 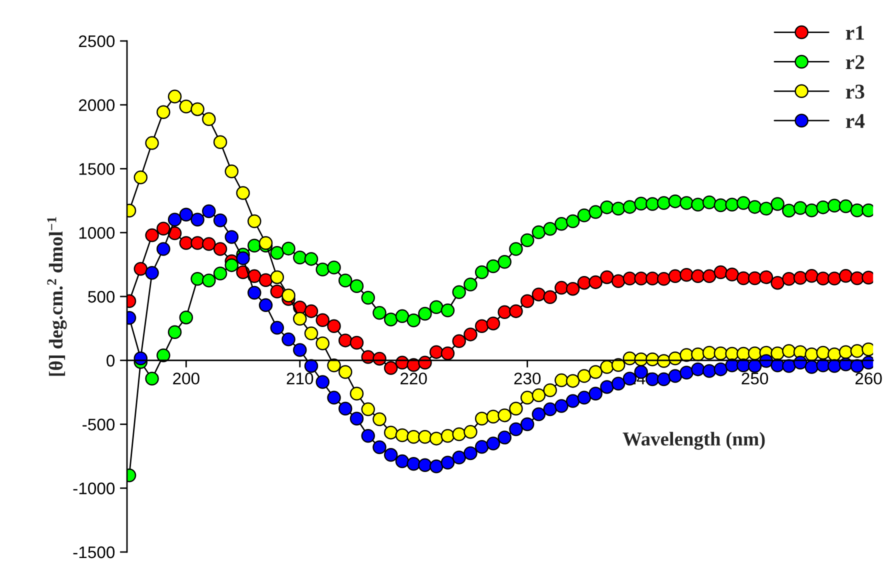 What do you see at coordinates (96, 105) in the screenshot?
I see `y-tick-label: 2000` at bounding box center [96, 105].